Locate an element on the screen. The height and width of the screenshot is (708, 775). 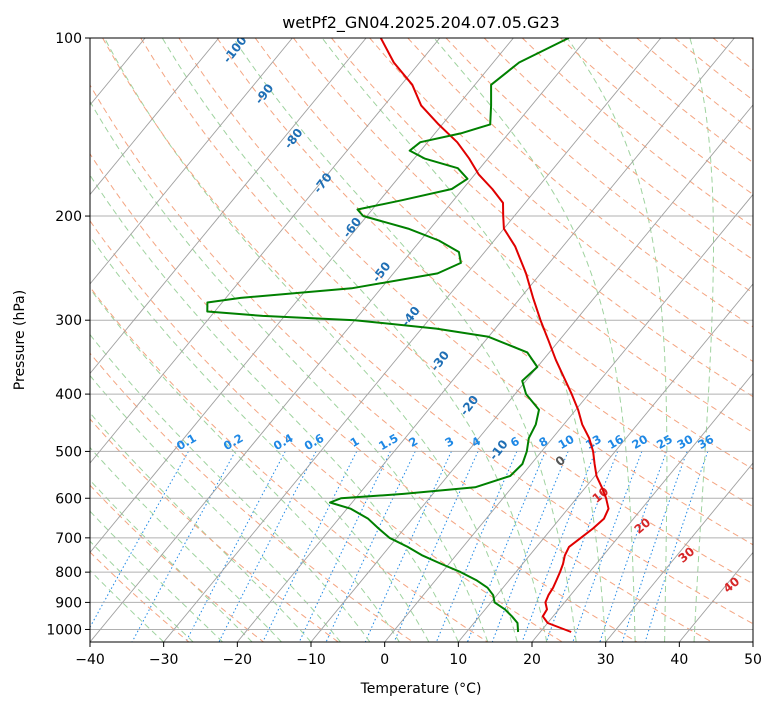
mixing-ratio-label: 20 is located at coordinates (639, 442).